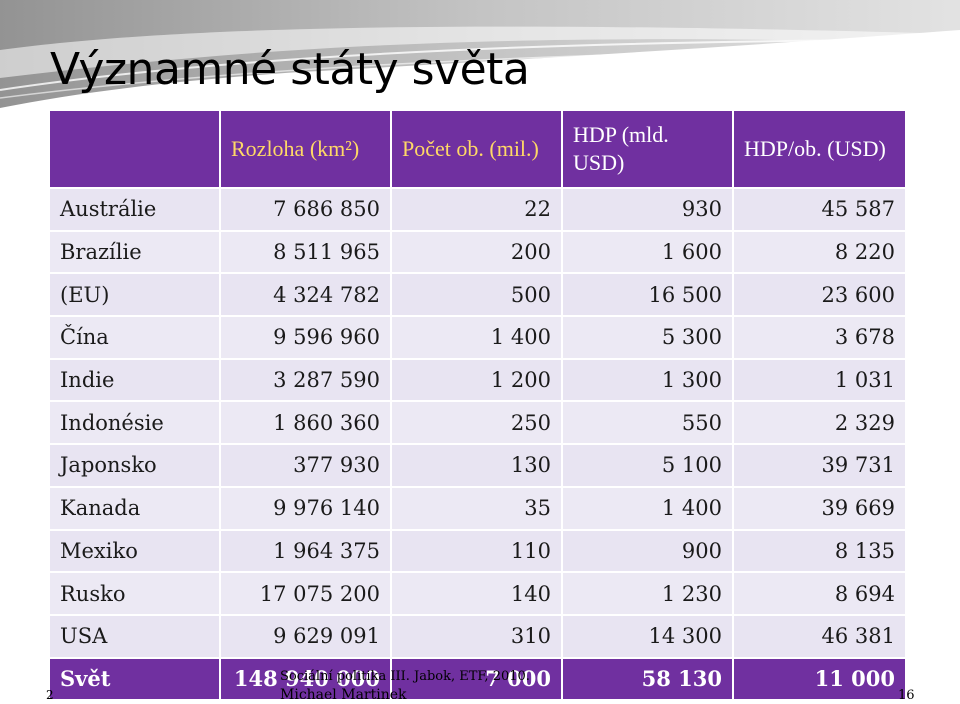 This screenshot has height=704, width=960. Describe the element at coordinates (134, 149) in the screenshot. I see `header-country` at that location.